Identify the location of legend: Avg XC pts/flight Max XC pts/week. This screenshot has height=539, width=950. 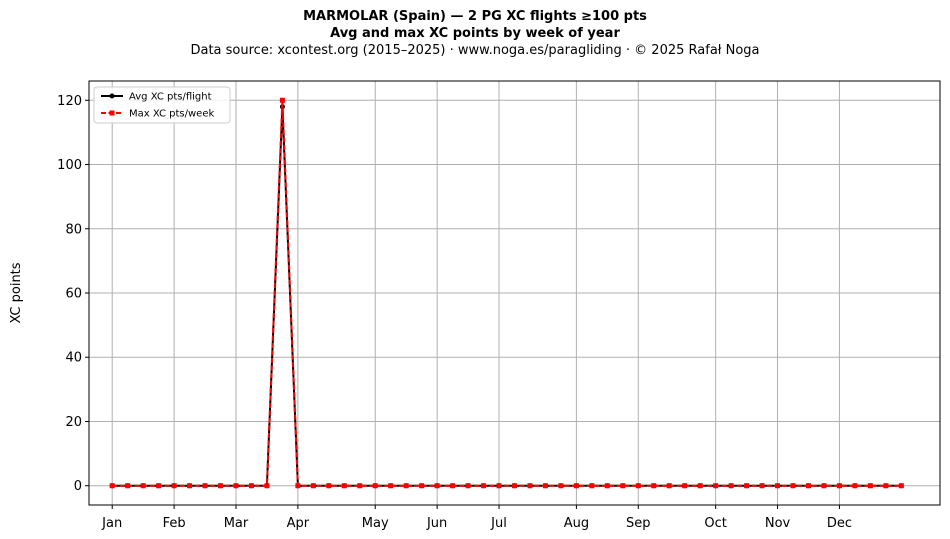
(162, 105).